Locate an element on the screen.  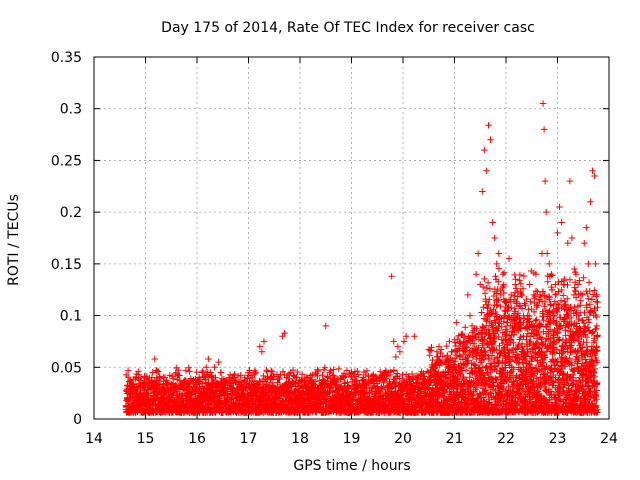
x-tick-label: 17 is located at coordinates (249, 439).